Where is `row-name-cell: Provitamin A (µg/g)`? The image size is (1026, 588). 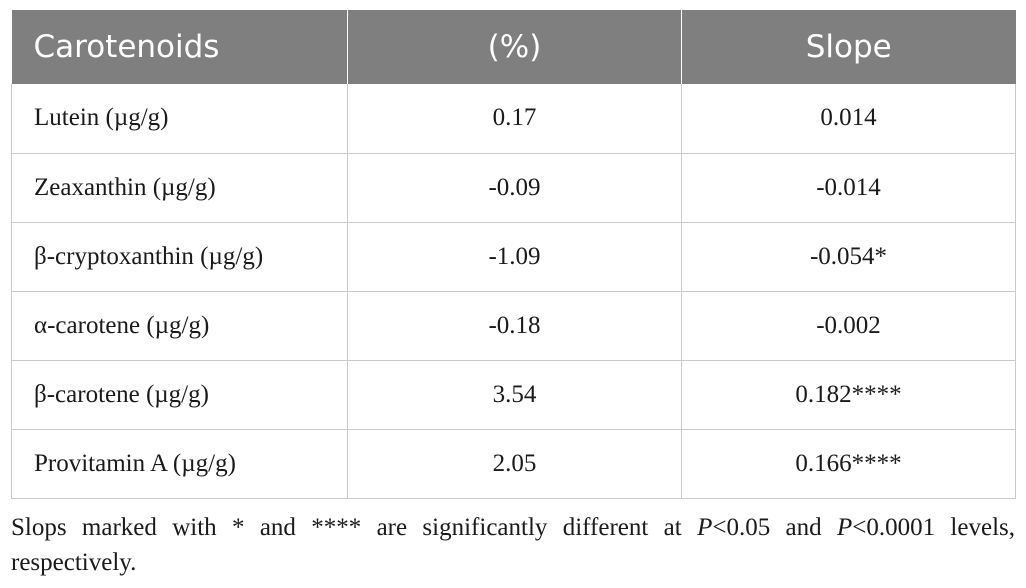
row-name-cell: Provitamin A (µg/g) is located at coordinates (179, 464).